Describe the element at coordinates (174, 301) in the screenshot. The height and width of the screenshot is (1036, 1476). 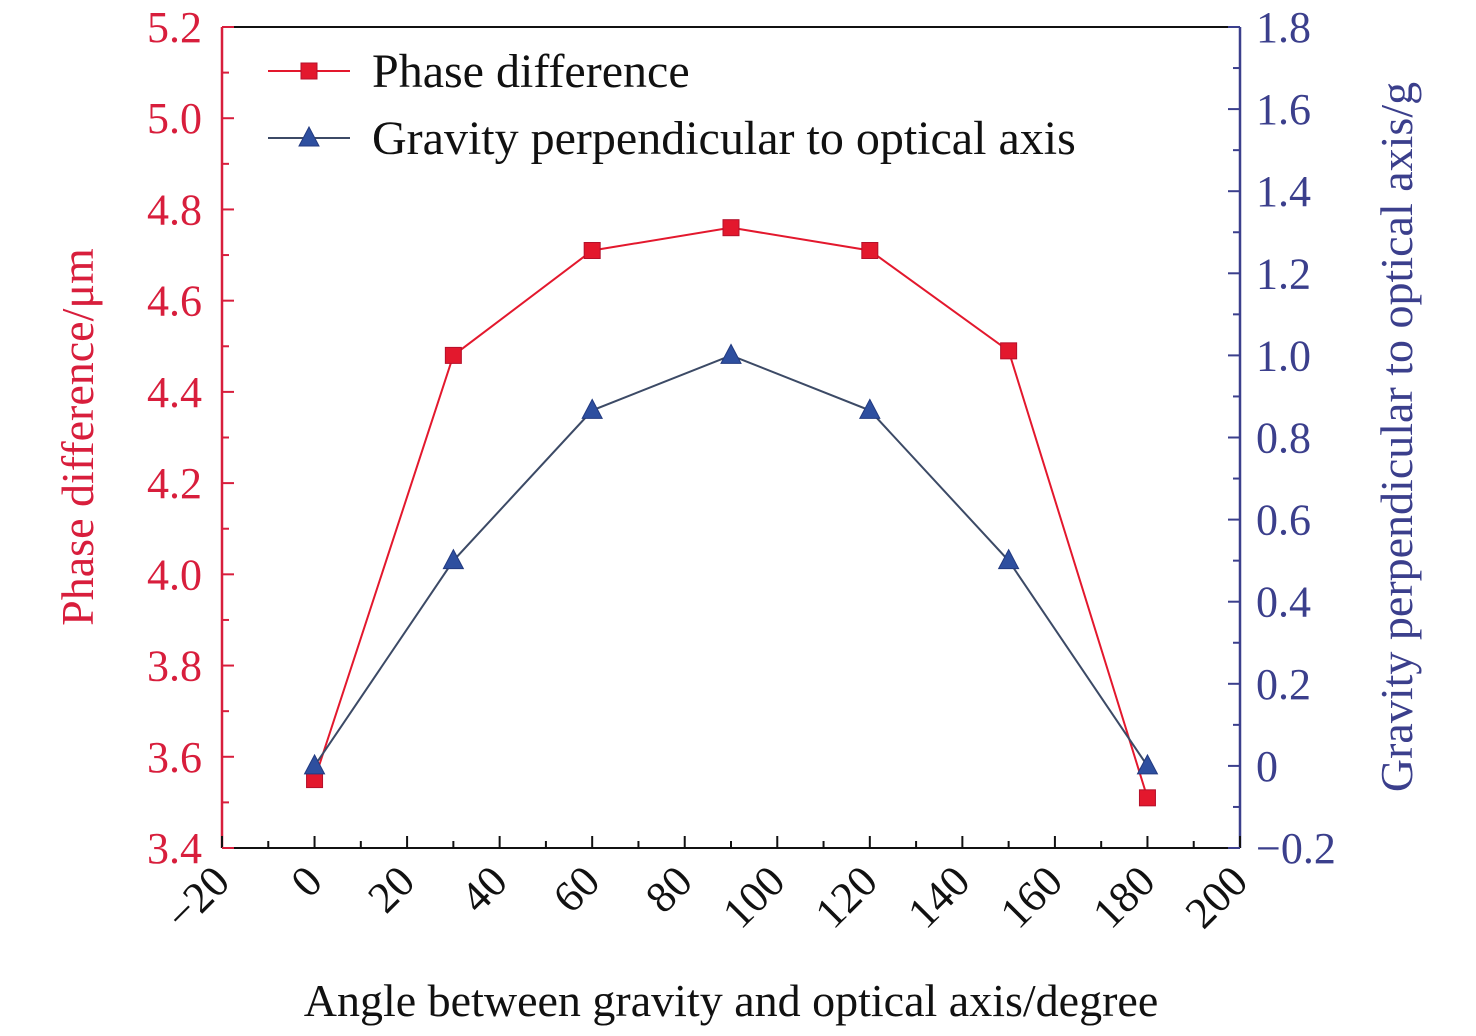
I see `y-left-tick-label: 4.6` at that location.